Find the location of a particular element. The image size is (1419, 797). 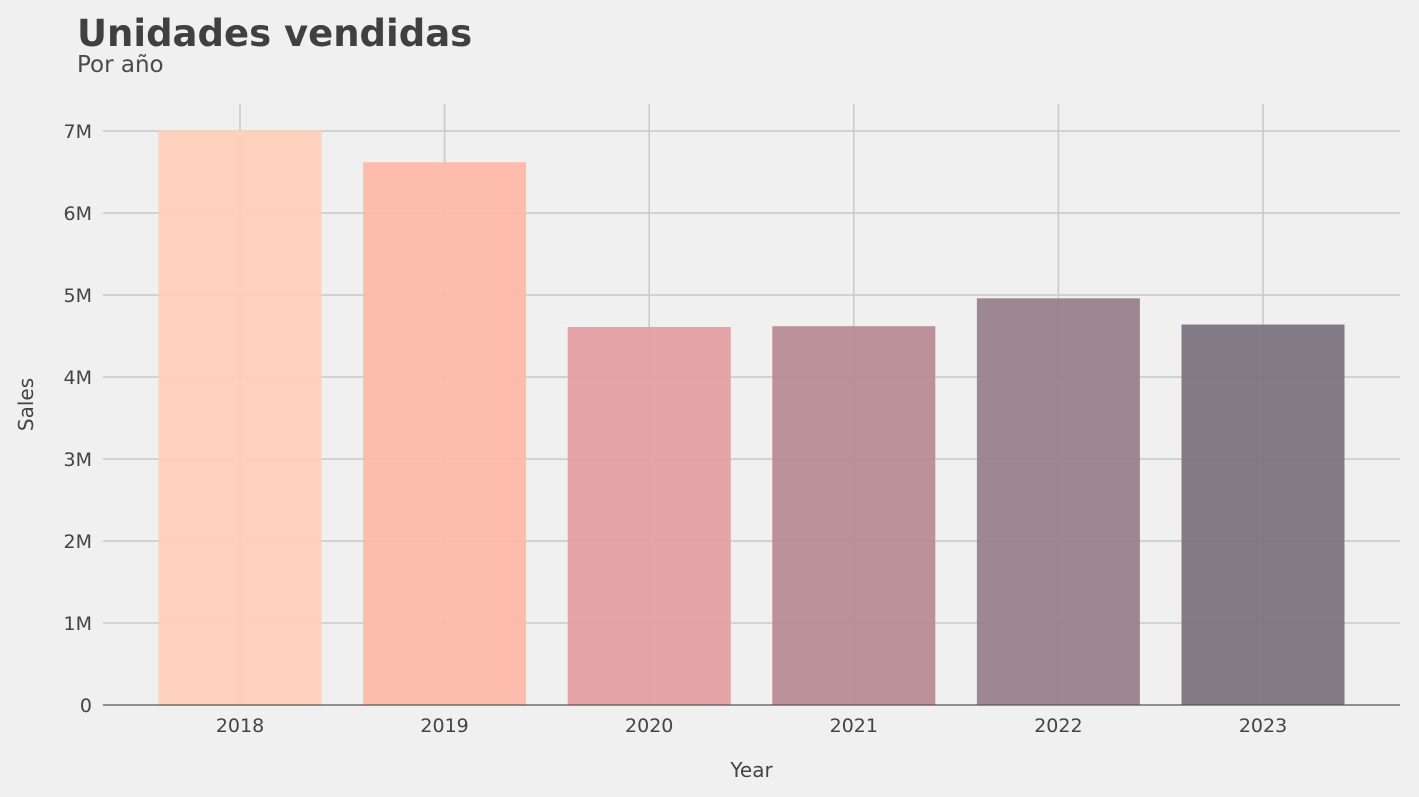

y-axis-label: Sales is located at coordinates (26, 404).